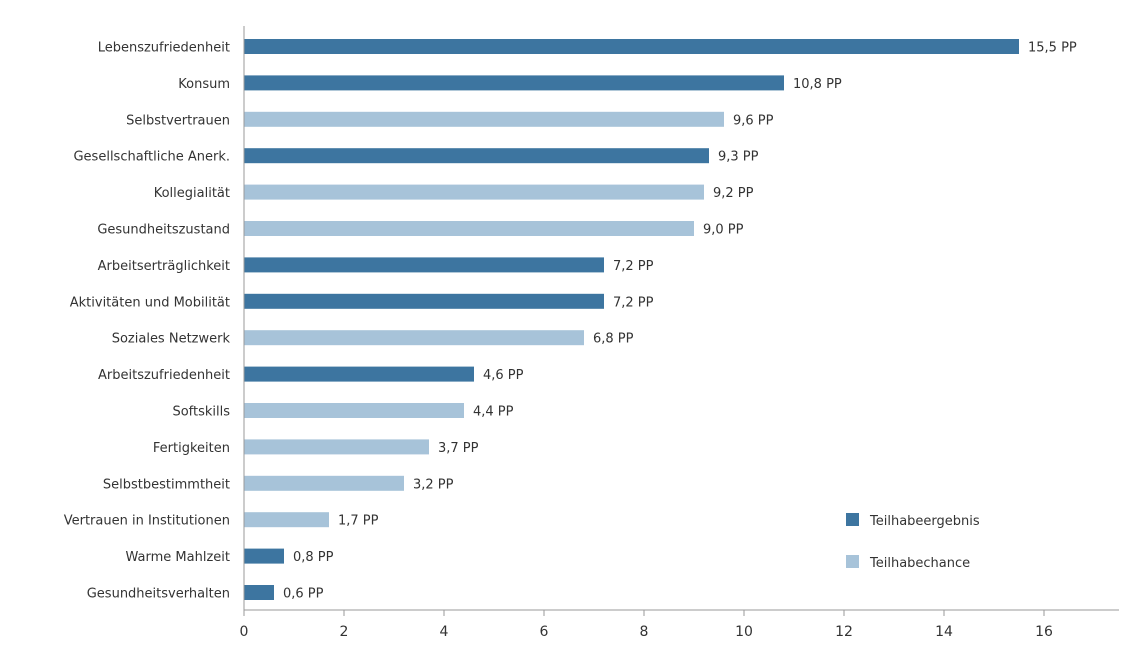 The width and height of the screenshot is (1130, 648). What do you see at coordinates (913, 542) in the screenshot?
I see `legend: Teilhabeergebnis Teilhabechance` at bounding box center [913, 542].